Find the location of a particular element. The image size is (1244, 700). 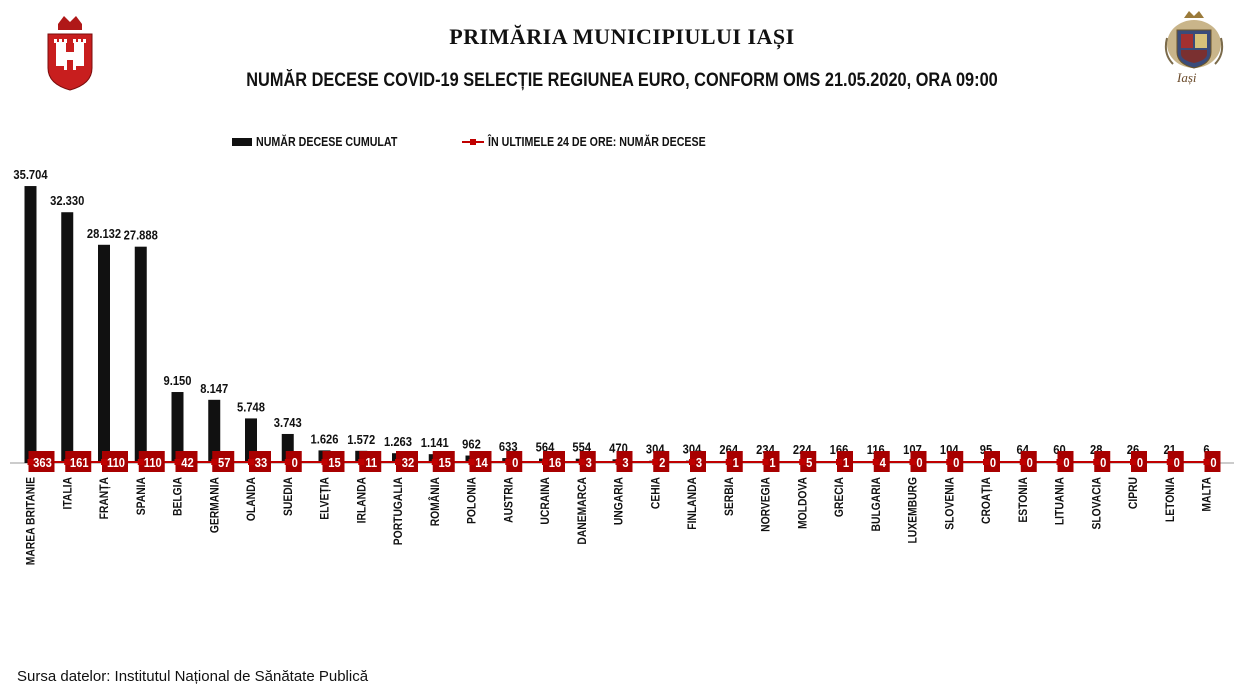

category-label-32: LETONIA is located at coordinates (1170, 499).